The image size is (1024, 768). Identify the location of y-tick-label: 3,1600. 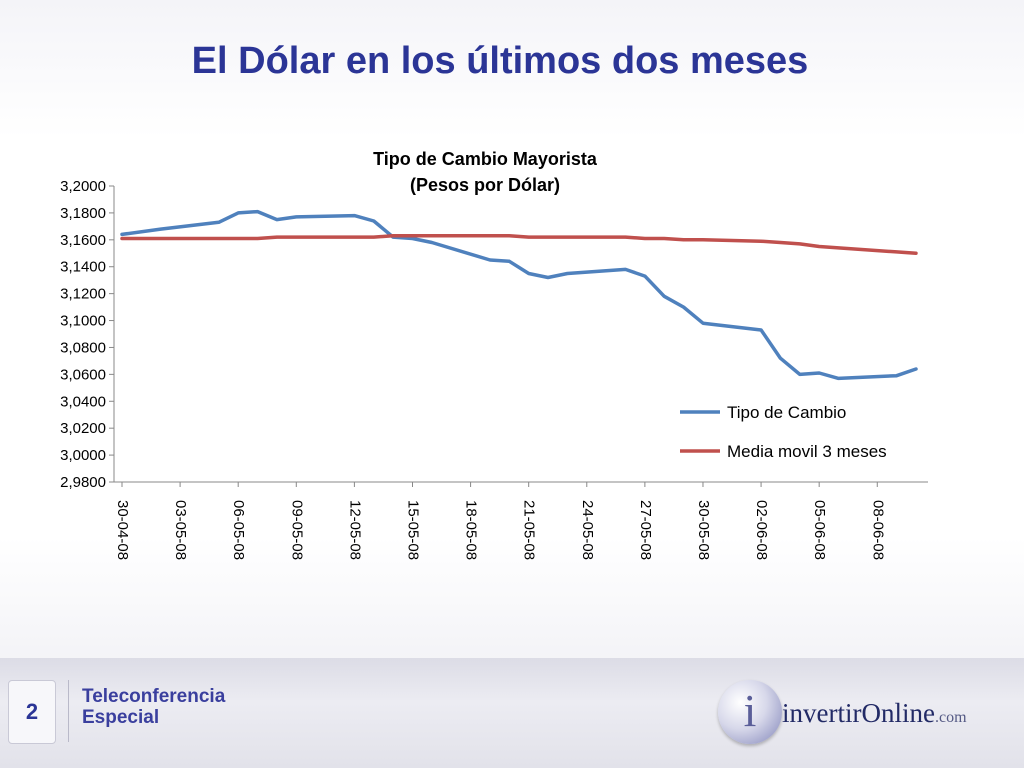
(83, 240).